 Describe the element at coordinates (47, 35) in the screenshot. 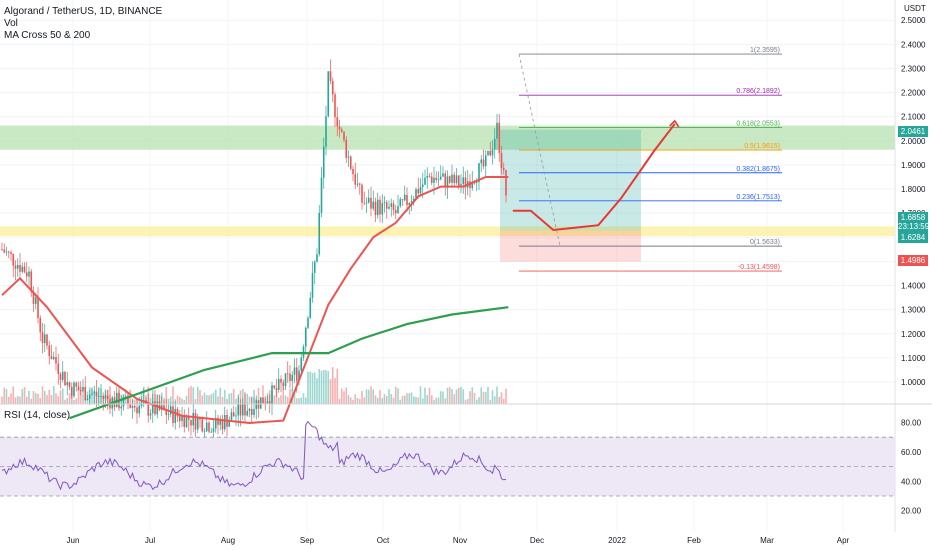

I see `ma-cross-indicator-label: MA Cross 50 & 200` at that location.